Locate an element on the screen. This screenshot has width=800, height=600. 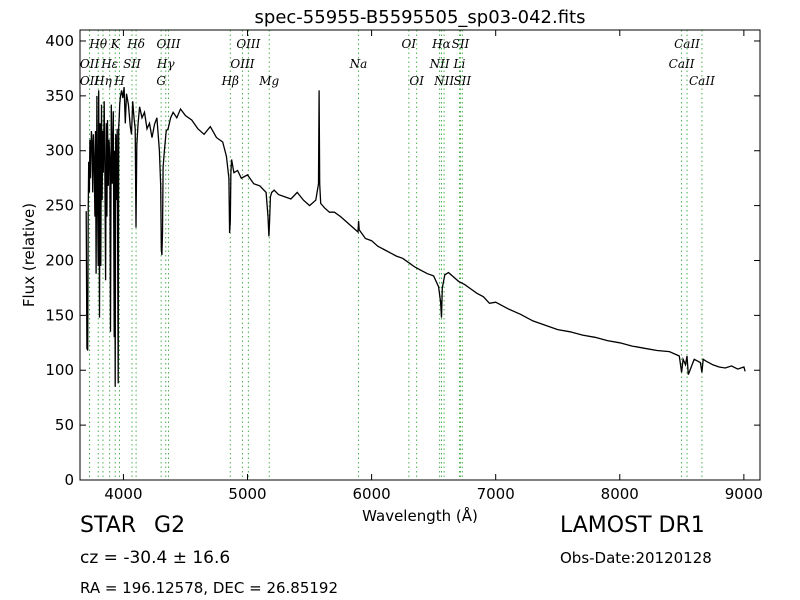
x-tick-label: 7000 is located at coordinates (496, 494).